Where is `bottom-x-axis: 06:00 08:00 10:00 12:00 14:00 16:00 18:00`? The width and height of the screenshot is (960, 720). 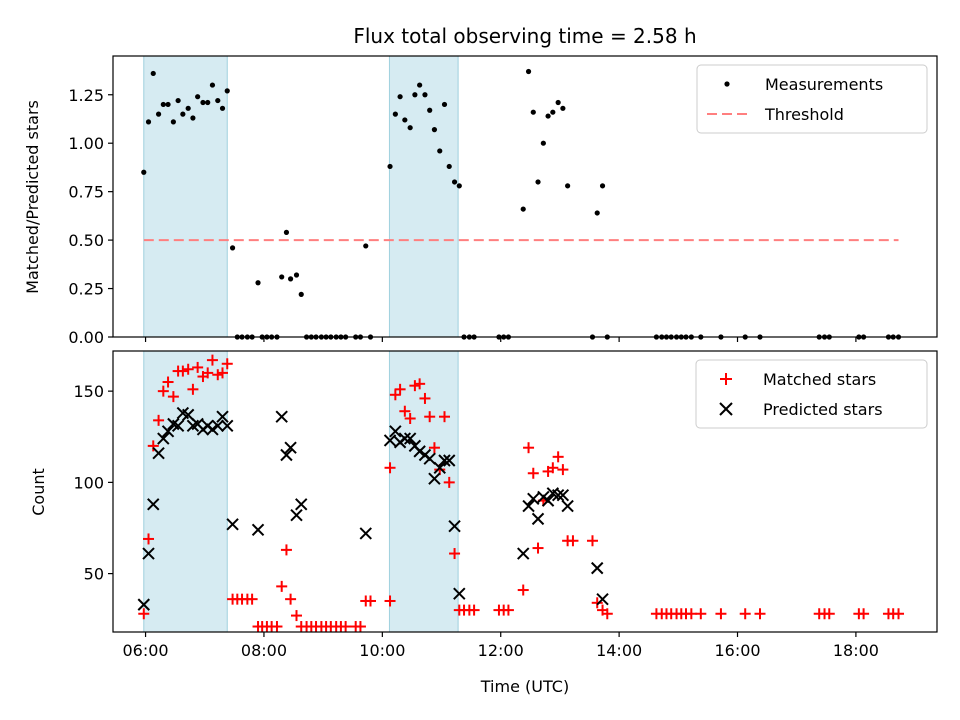 bottom-x-axis: 06:00 08:00 10:00 12:00 14:00 16:00 18:00 is located at coordinates (501, 646).